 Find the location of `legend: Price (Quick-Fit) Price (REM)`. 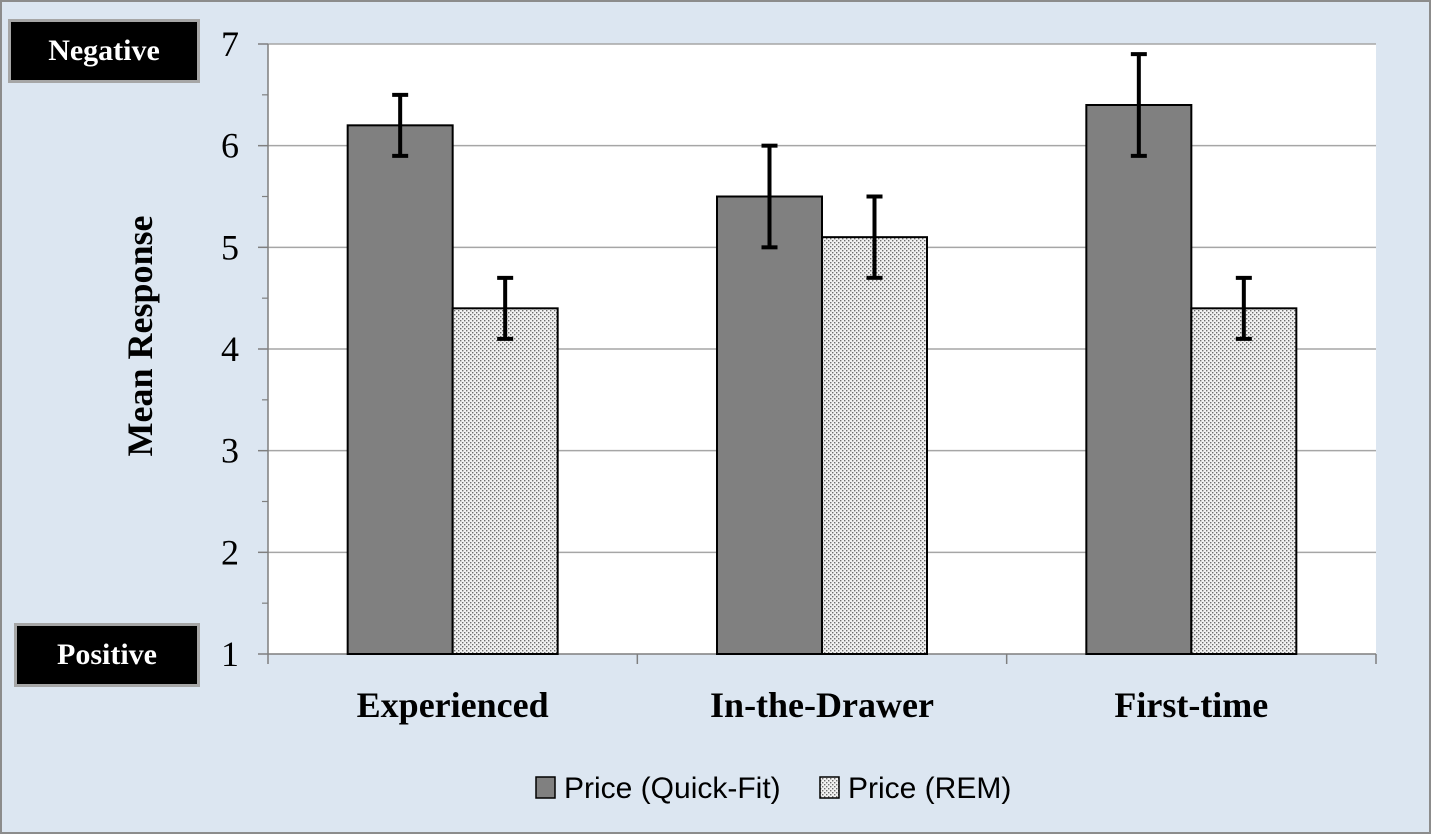

legend: Price (Quick-Fit) Price (REM) is located at coordinates (773, 788).